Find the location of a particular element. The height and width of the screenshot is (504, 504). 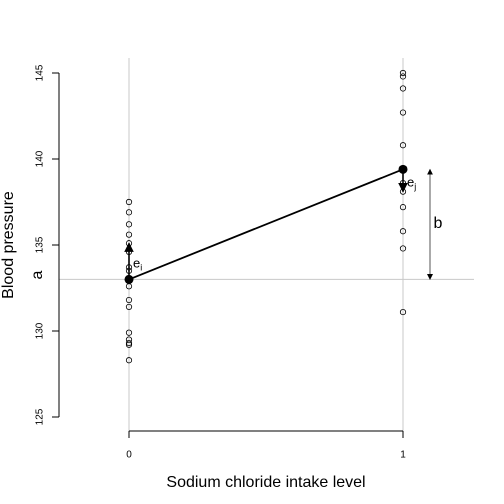

x-tick-label: 0 is located at coordinates (129, 455).